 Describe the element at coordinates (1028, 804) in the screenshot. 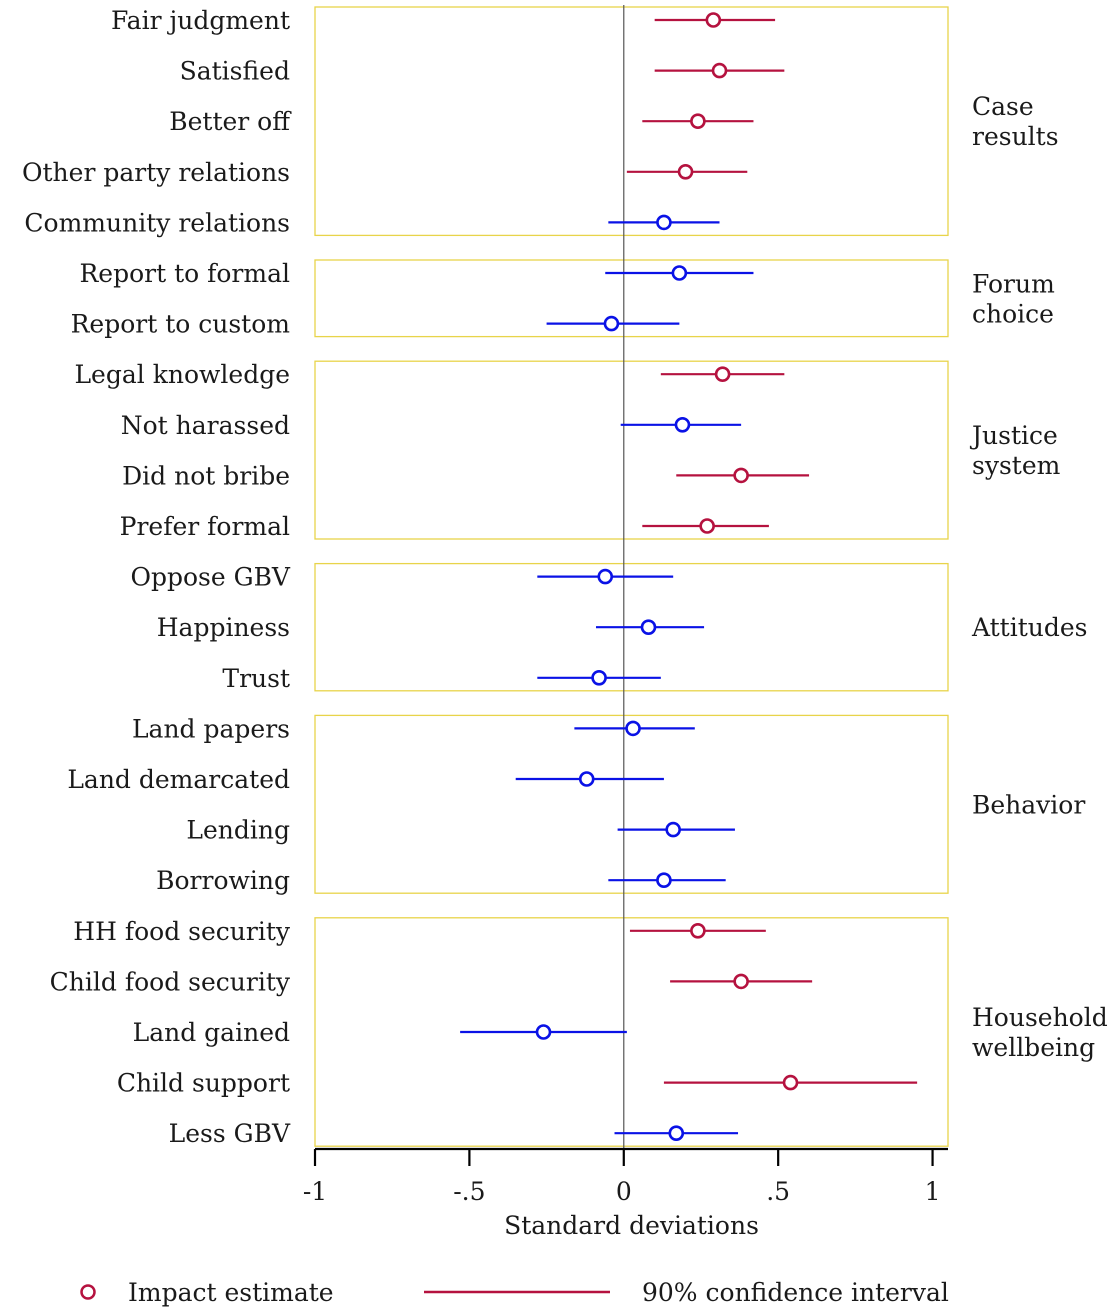

I see `group-label: Behavior` at that location.